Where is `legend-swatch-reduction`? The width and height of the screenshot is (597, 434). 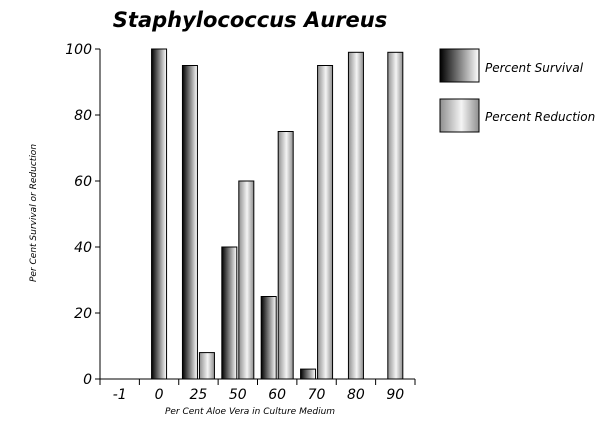 legend-swatch-reduction is located at coordinates (459, 115).